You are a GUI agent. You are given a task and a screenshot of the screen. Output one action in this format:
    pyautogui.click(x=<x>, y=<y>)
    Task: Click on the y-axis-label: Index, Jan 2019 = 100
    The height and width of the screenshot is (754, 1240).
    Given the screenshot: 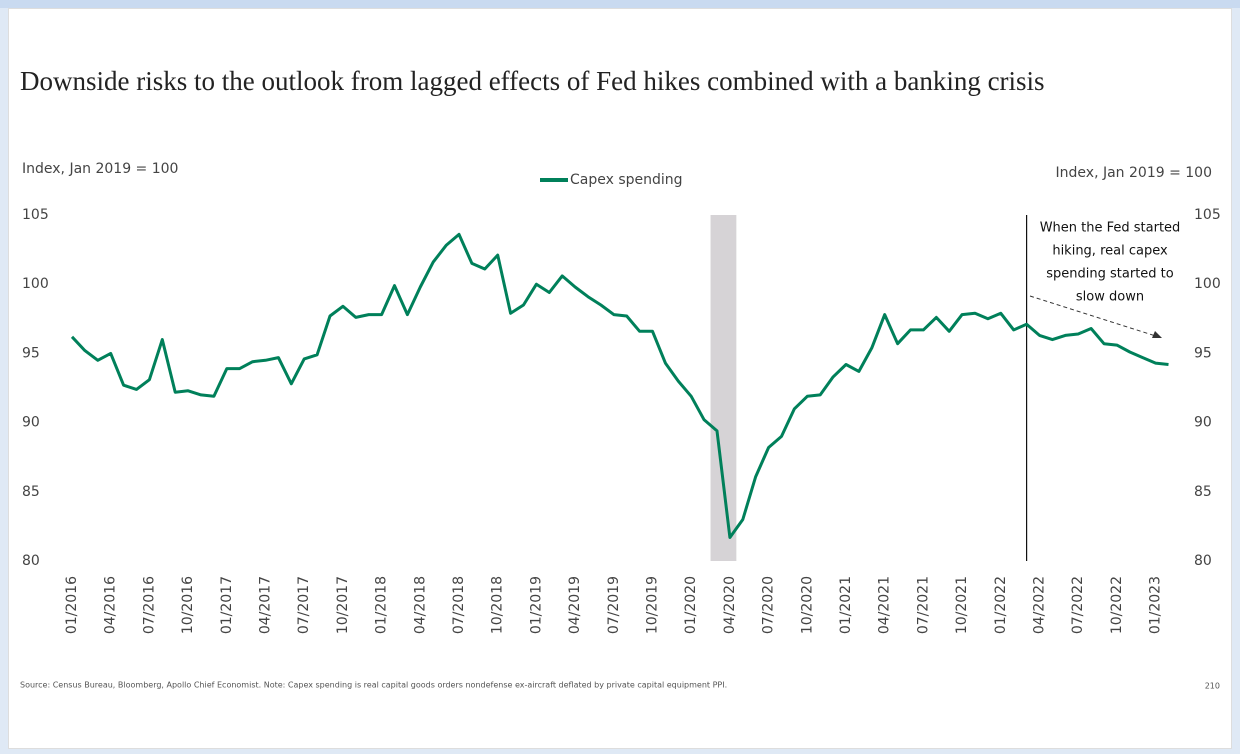 What is the action you would take?
    pyautogui.click(x=100, y=169)
    